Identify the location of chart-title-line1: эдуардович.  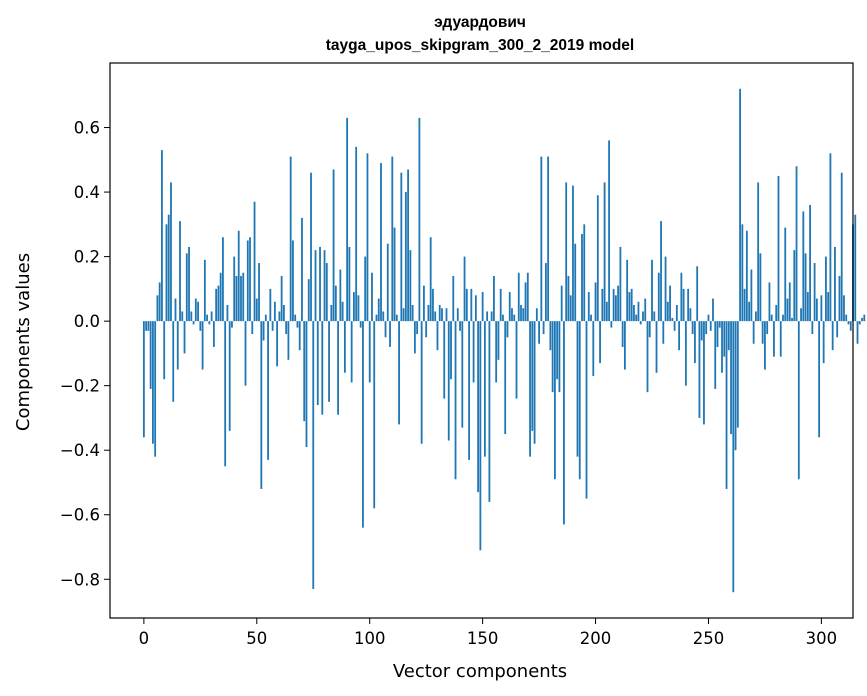
(480, 22).